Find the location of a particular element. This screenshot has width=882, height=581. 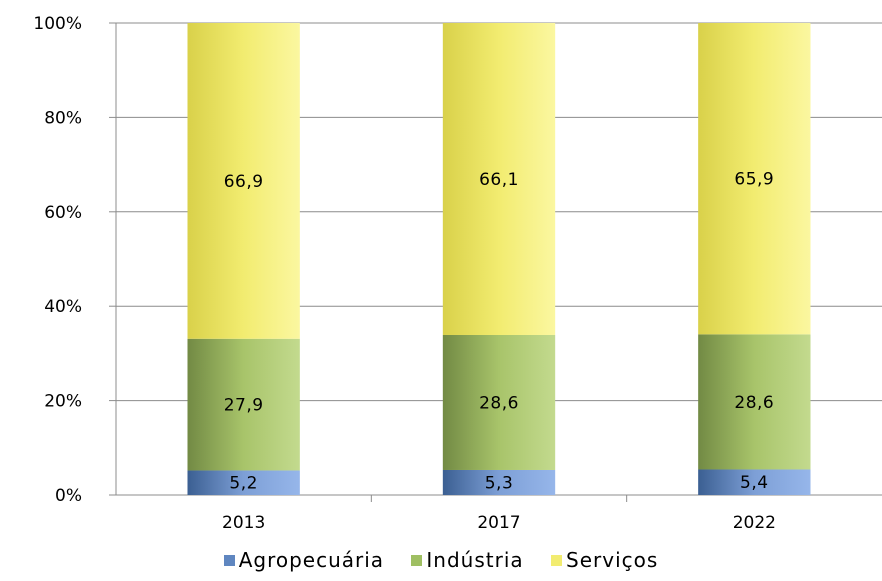

data-label: 27,9 is located at coordinates (244, 406).